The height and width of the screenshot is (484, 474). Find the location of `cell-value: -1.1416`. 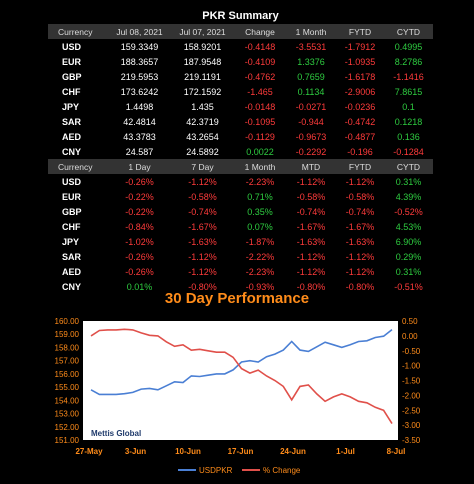

cell-value: -1.1416 is located at coordinates (408, 76).